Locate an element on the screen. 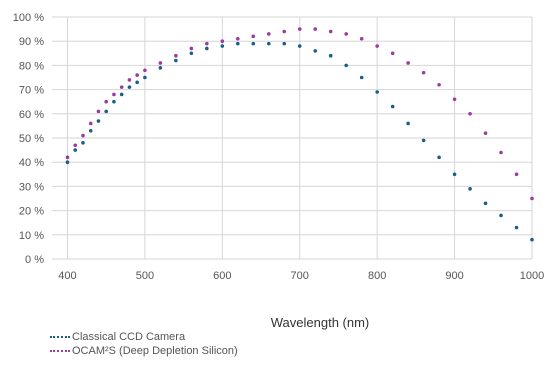 The width and height of the screenshot is (557, 365). legend-item-ocam: OCAM²S (Deep Depletion Silicon) is located at coordinates (144, 351).